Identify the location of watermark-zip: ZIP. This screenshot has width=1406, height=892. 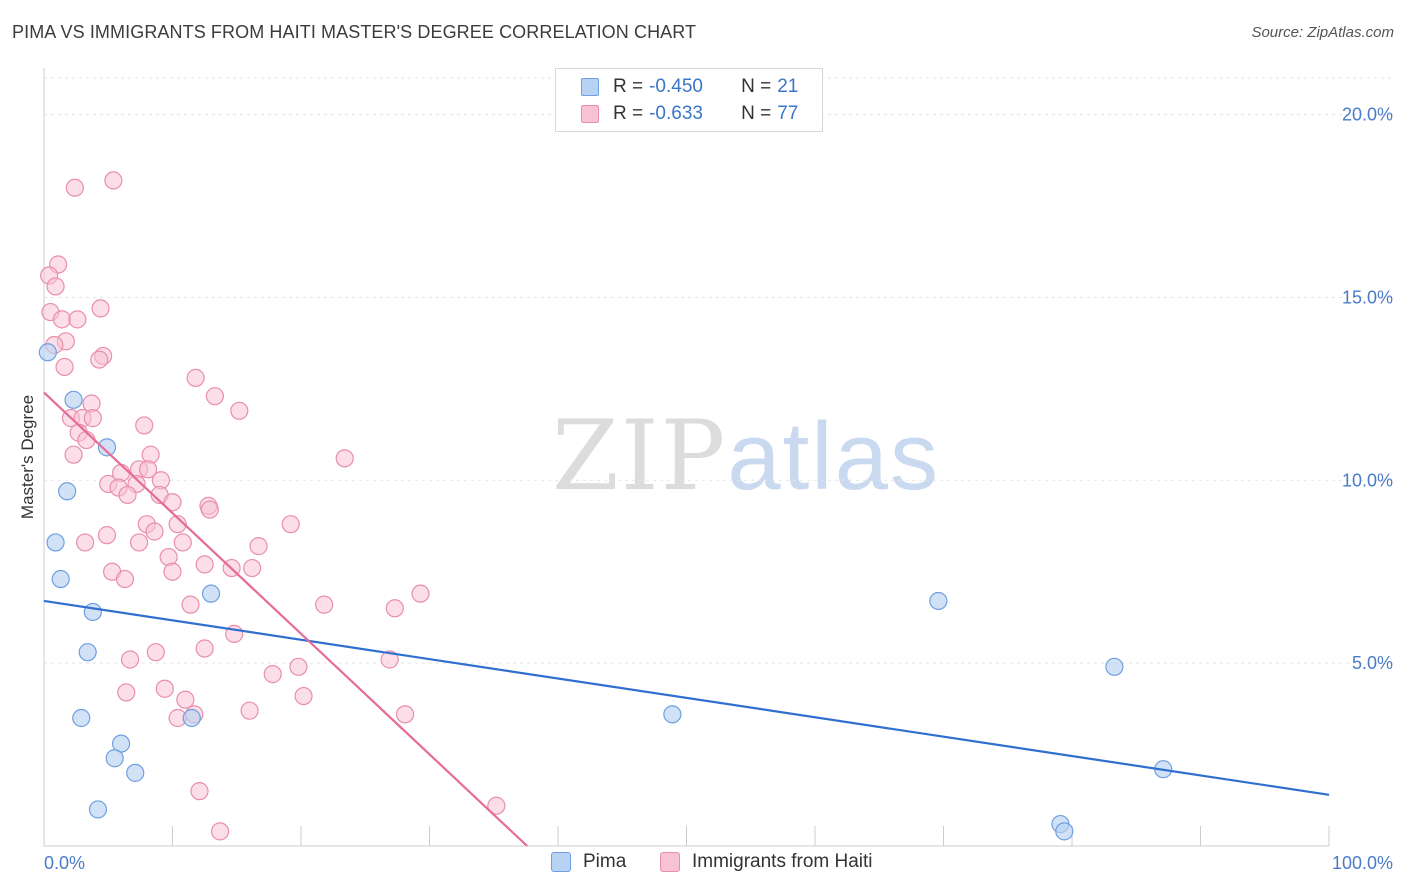
(640, 456).